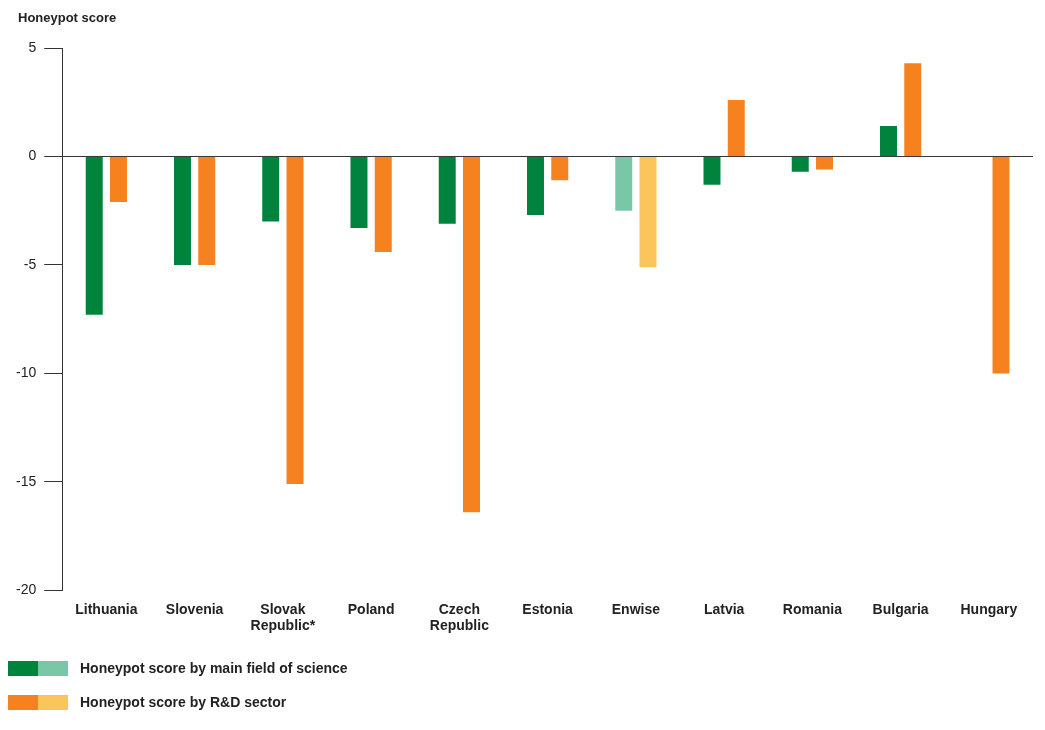 This screenshot has height=730, width=1045. What do you see at coordinates (183, 702) in the screenshot?
I see `legend-label: Honeypot score by R&D sector` at bounding box center [183, 702].